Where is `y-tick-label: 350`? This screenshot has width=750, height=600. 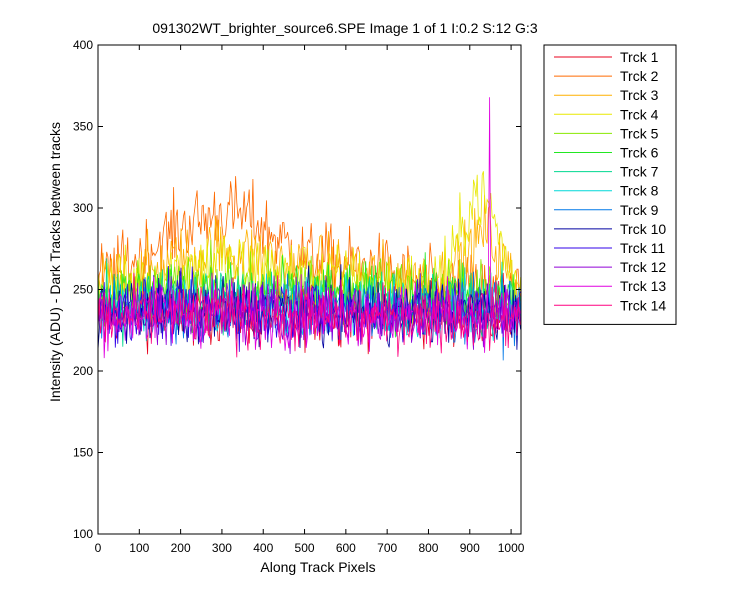
y-tick-label: 350 is located at coordinates (83, 127).